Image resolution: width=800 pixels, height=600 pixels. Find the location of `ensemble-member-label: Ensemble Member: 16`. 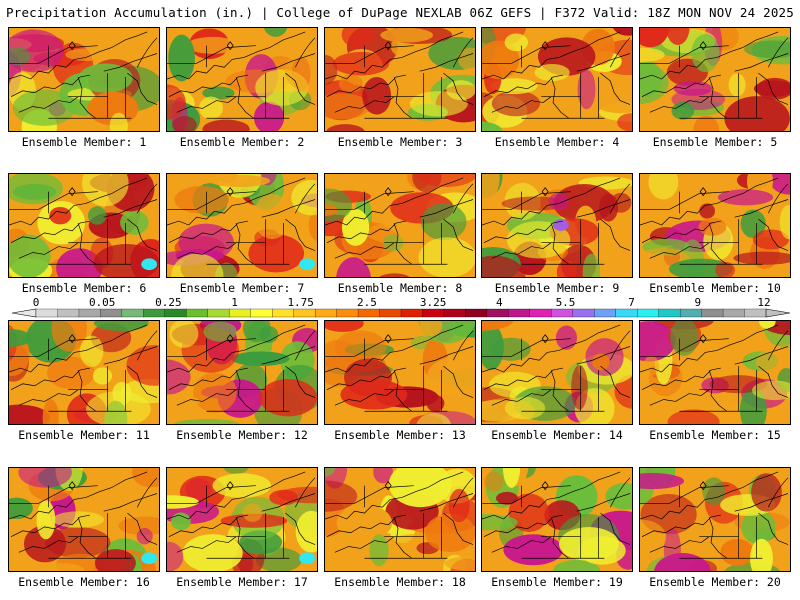

ensemble-member-label: Ensemble Member: 16 is located at coordinates (84, 582).